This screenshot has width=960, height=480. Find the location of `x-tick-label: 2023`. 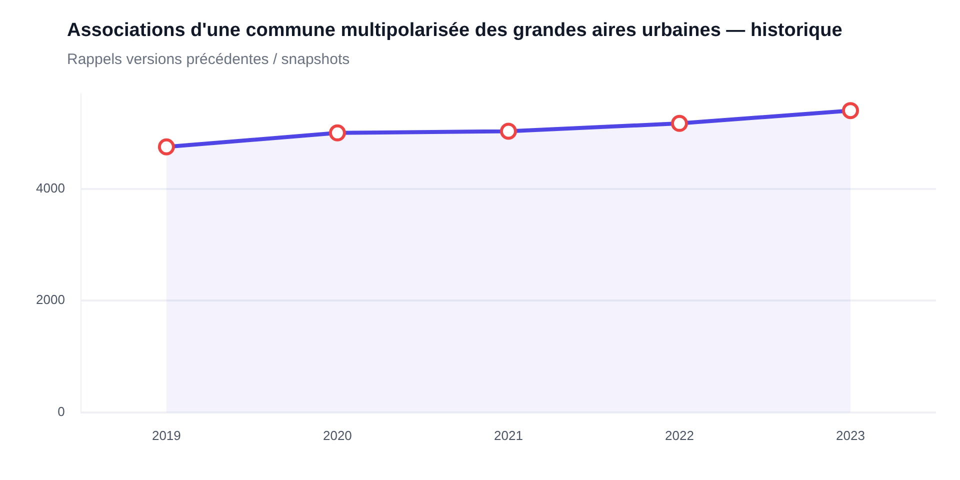

x-tick-label: 2023 is located at coordinates (850, 435).